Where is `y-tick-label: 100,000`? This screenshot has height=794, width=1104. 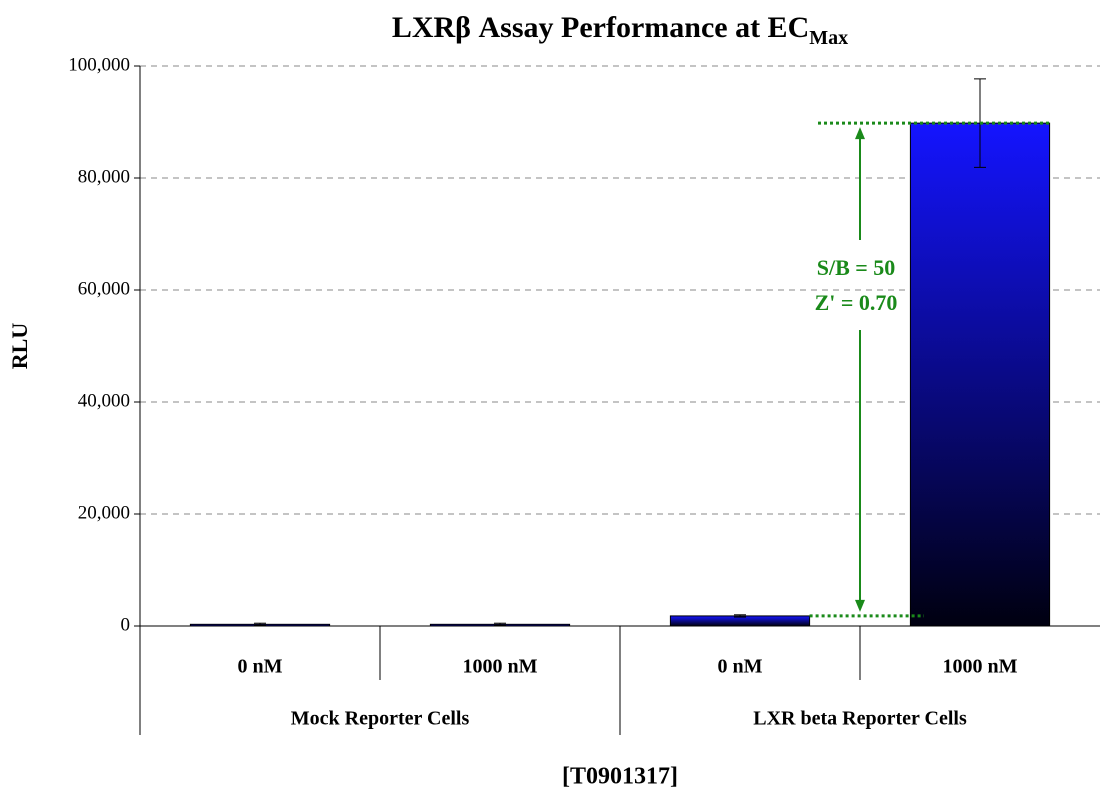 y-tick-label: 100,000 is located at coordinates (99, 64).